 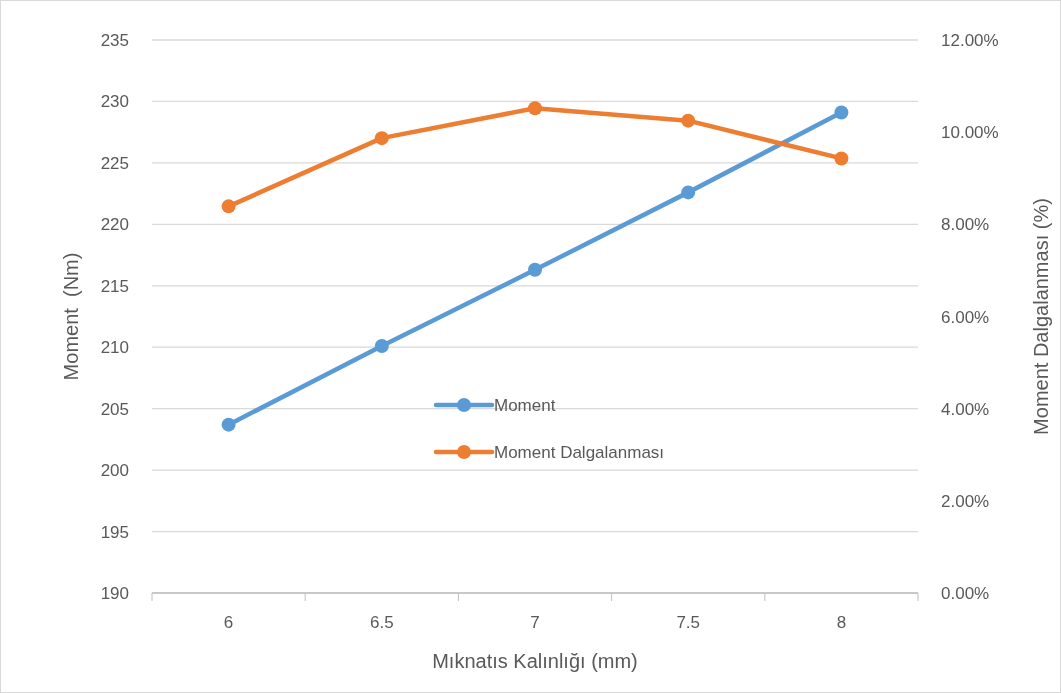 What do you see at coordinates (1041, 316) in the screenshot?
I see `y2-axis-title: Moment Dalgalanması (%)` at bounding box center [1041, 316].